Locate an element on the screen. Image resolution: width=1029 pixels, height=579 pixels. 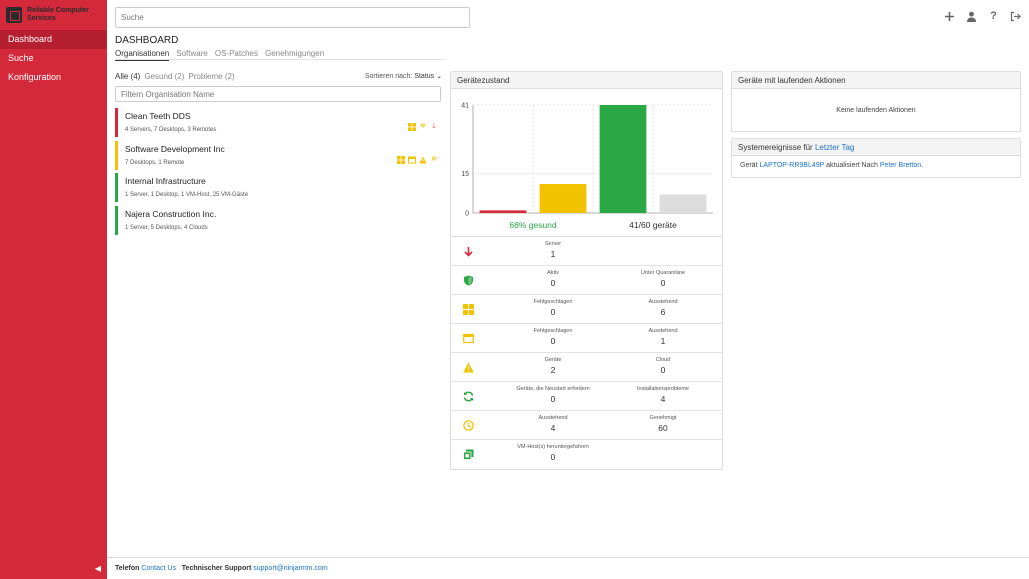
sort-dropdown: Status ⌄ is located at coordinates (428, 76).